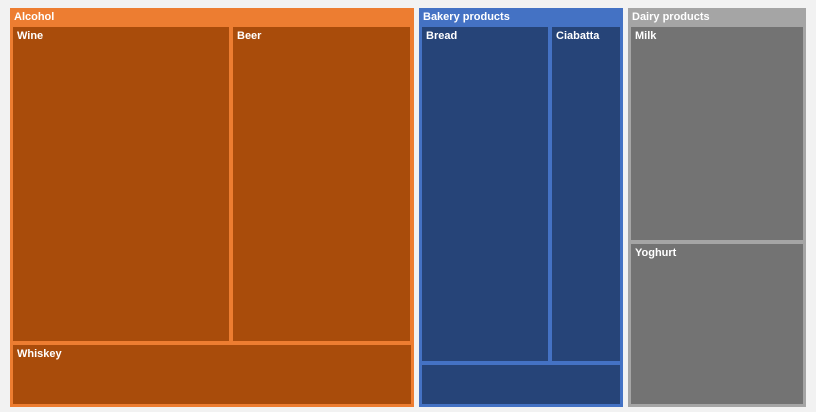 The height and width of the screenshot is (412, 816). I want to click on cell-label: Yoghurt, so click(656, 253).